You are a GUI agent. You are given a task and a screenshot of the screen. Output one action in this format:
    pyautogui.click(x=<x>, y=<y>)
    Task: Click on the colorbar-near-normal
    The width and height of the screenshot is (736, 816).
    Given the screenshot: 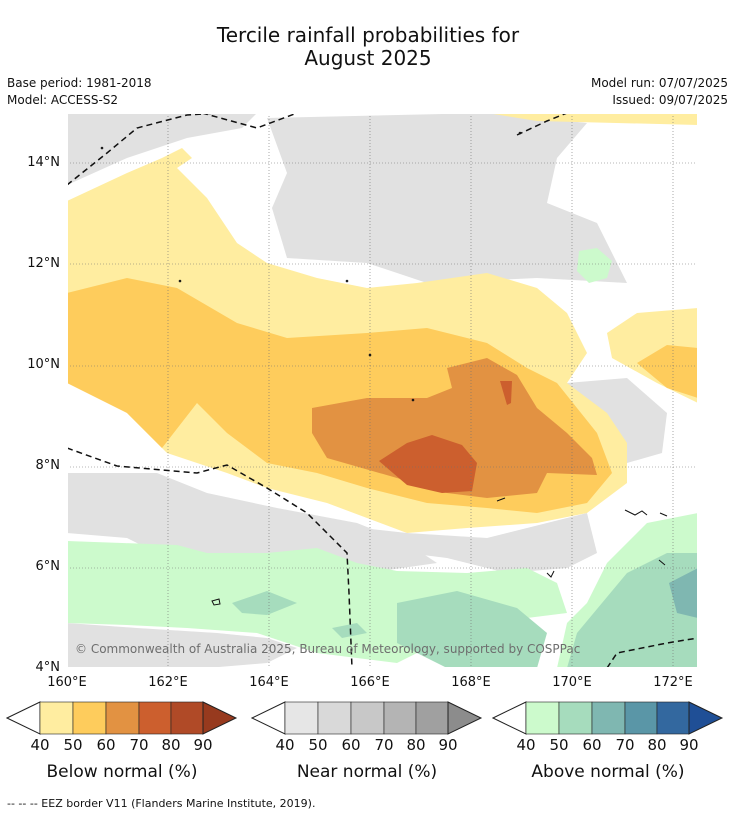 What is the action you would take?
    pyautogui.click(x=367, y=718)
    